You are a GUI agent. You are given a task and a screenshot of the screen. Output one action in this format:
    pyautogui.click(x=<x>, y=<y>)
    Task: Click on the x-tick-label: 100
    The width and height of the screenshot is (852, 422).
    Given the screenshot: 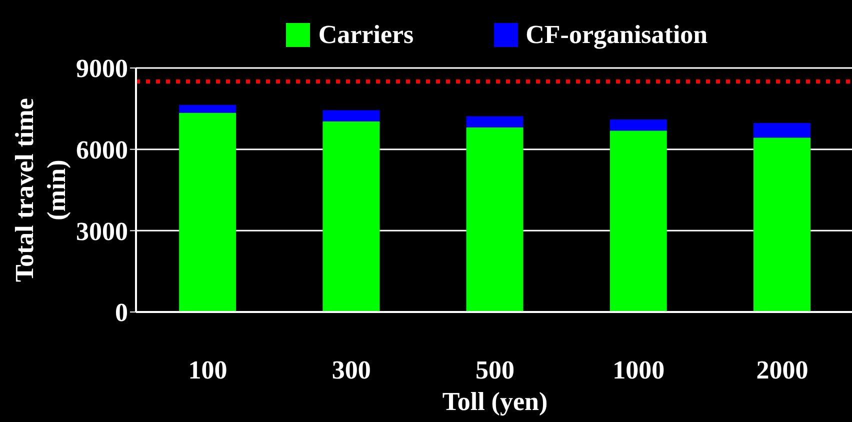 What is the action you would take?
    pyautogui.click(x=208, y=369)
    